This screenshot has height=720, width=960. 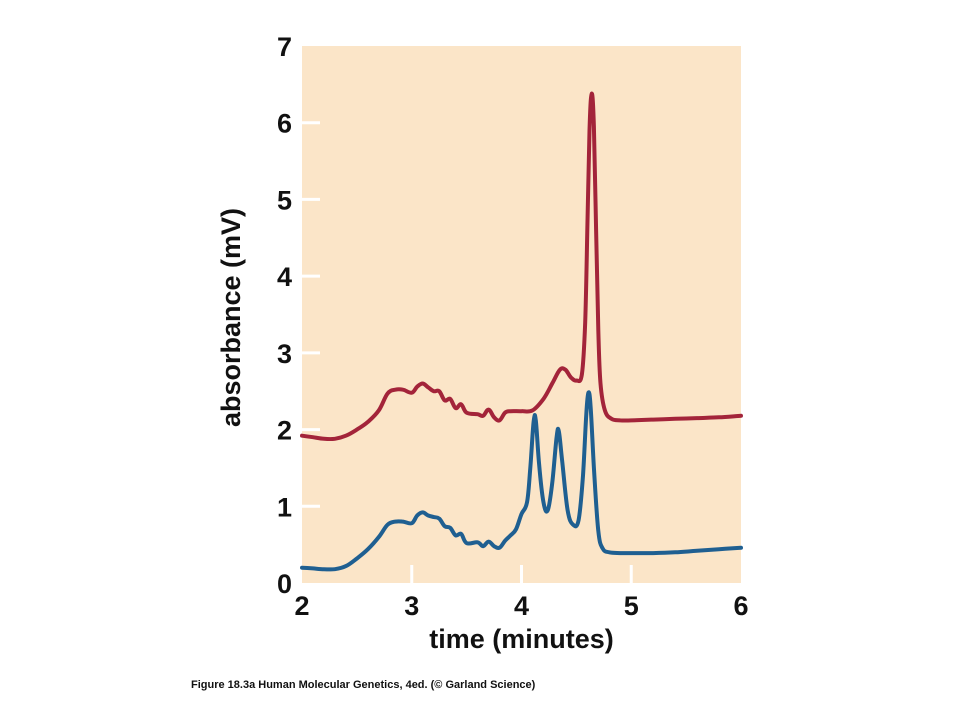 I want to click on y-axis-ticks: 0 1 2 3 4 5 6 7, so click(x=298, y=315).